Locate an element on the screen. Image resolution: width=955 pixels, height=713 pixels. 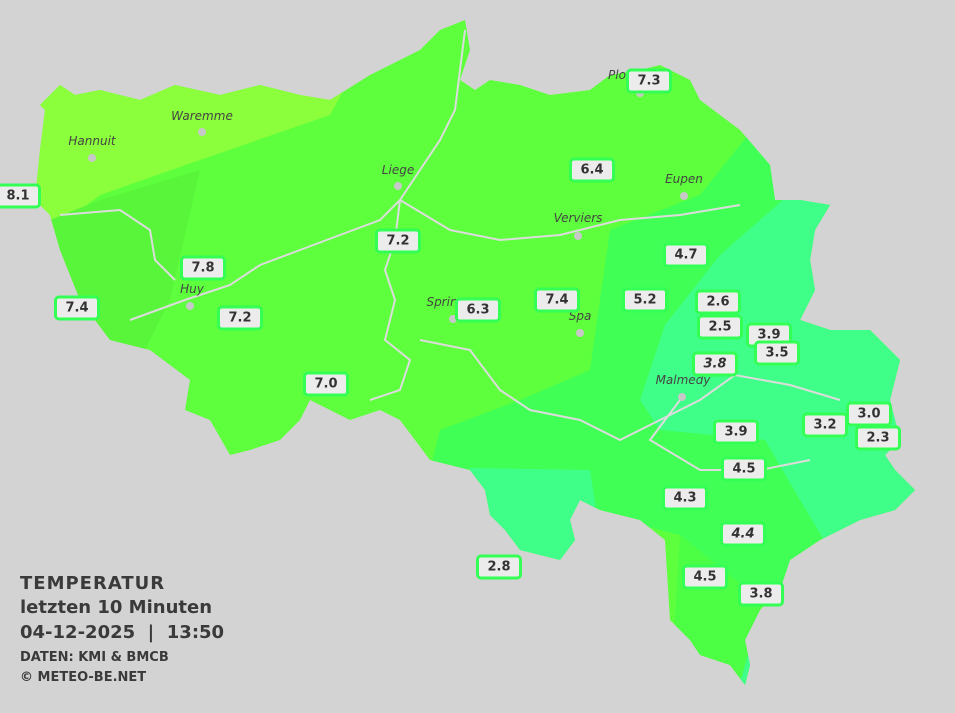
station-temperature-label: 2.3 is located at coordinates (878, 438).